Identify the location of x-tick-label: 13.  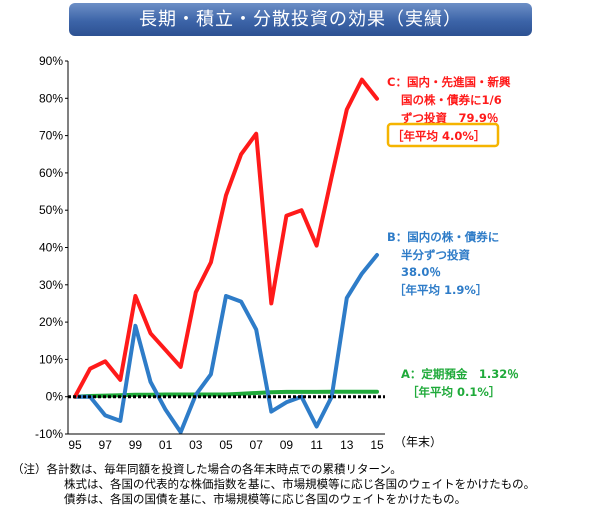
(347, 445).